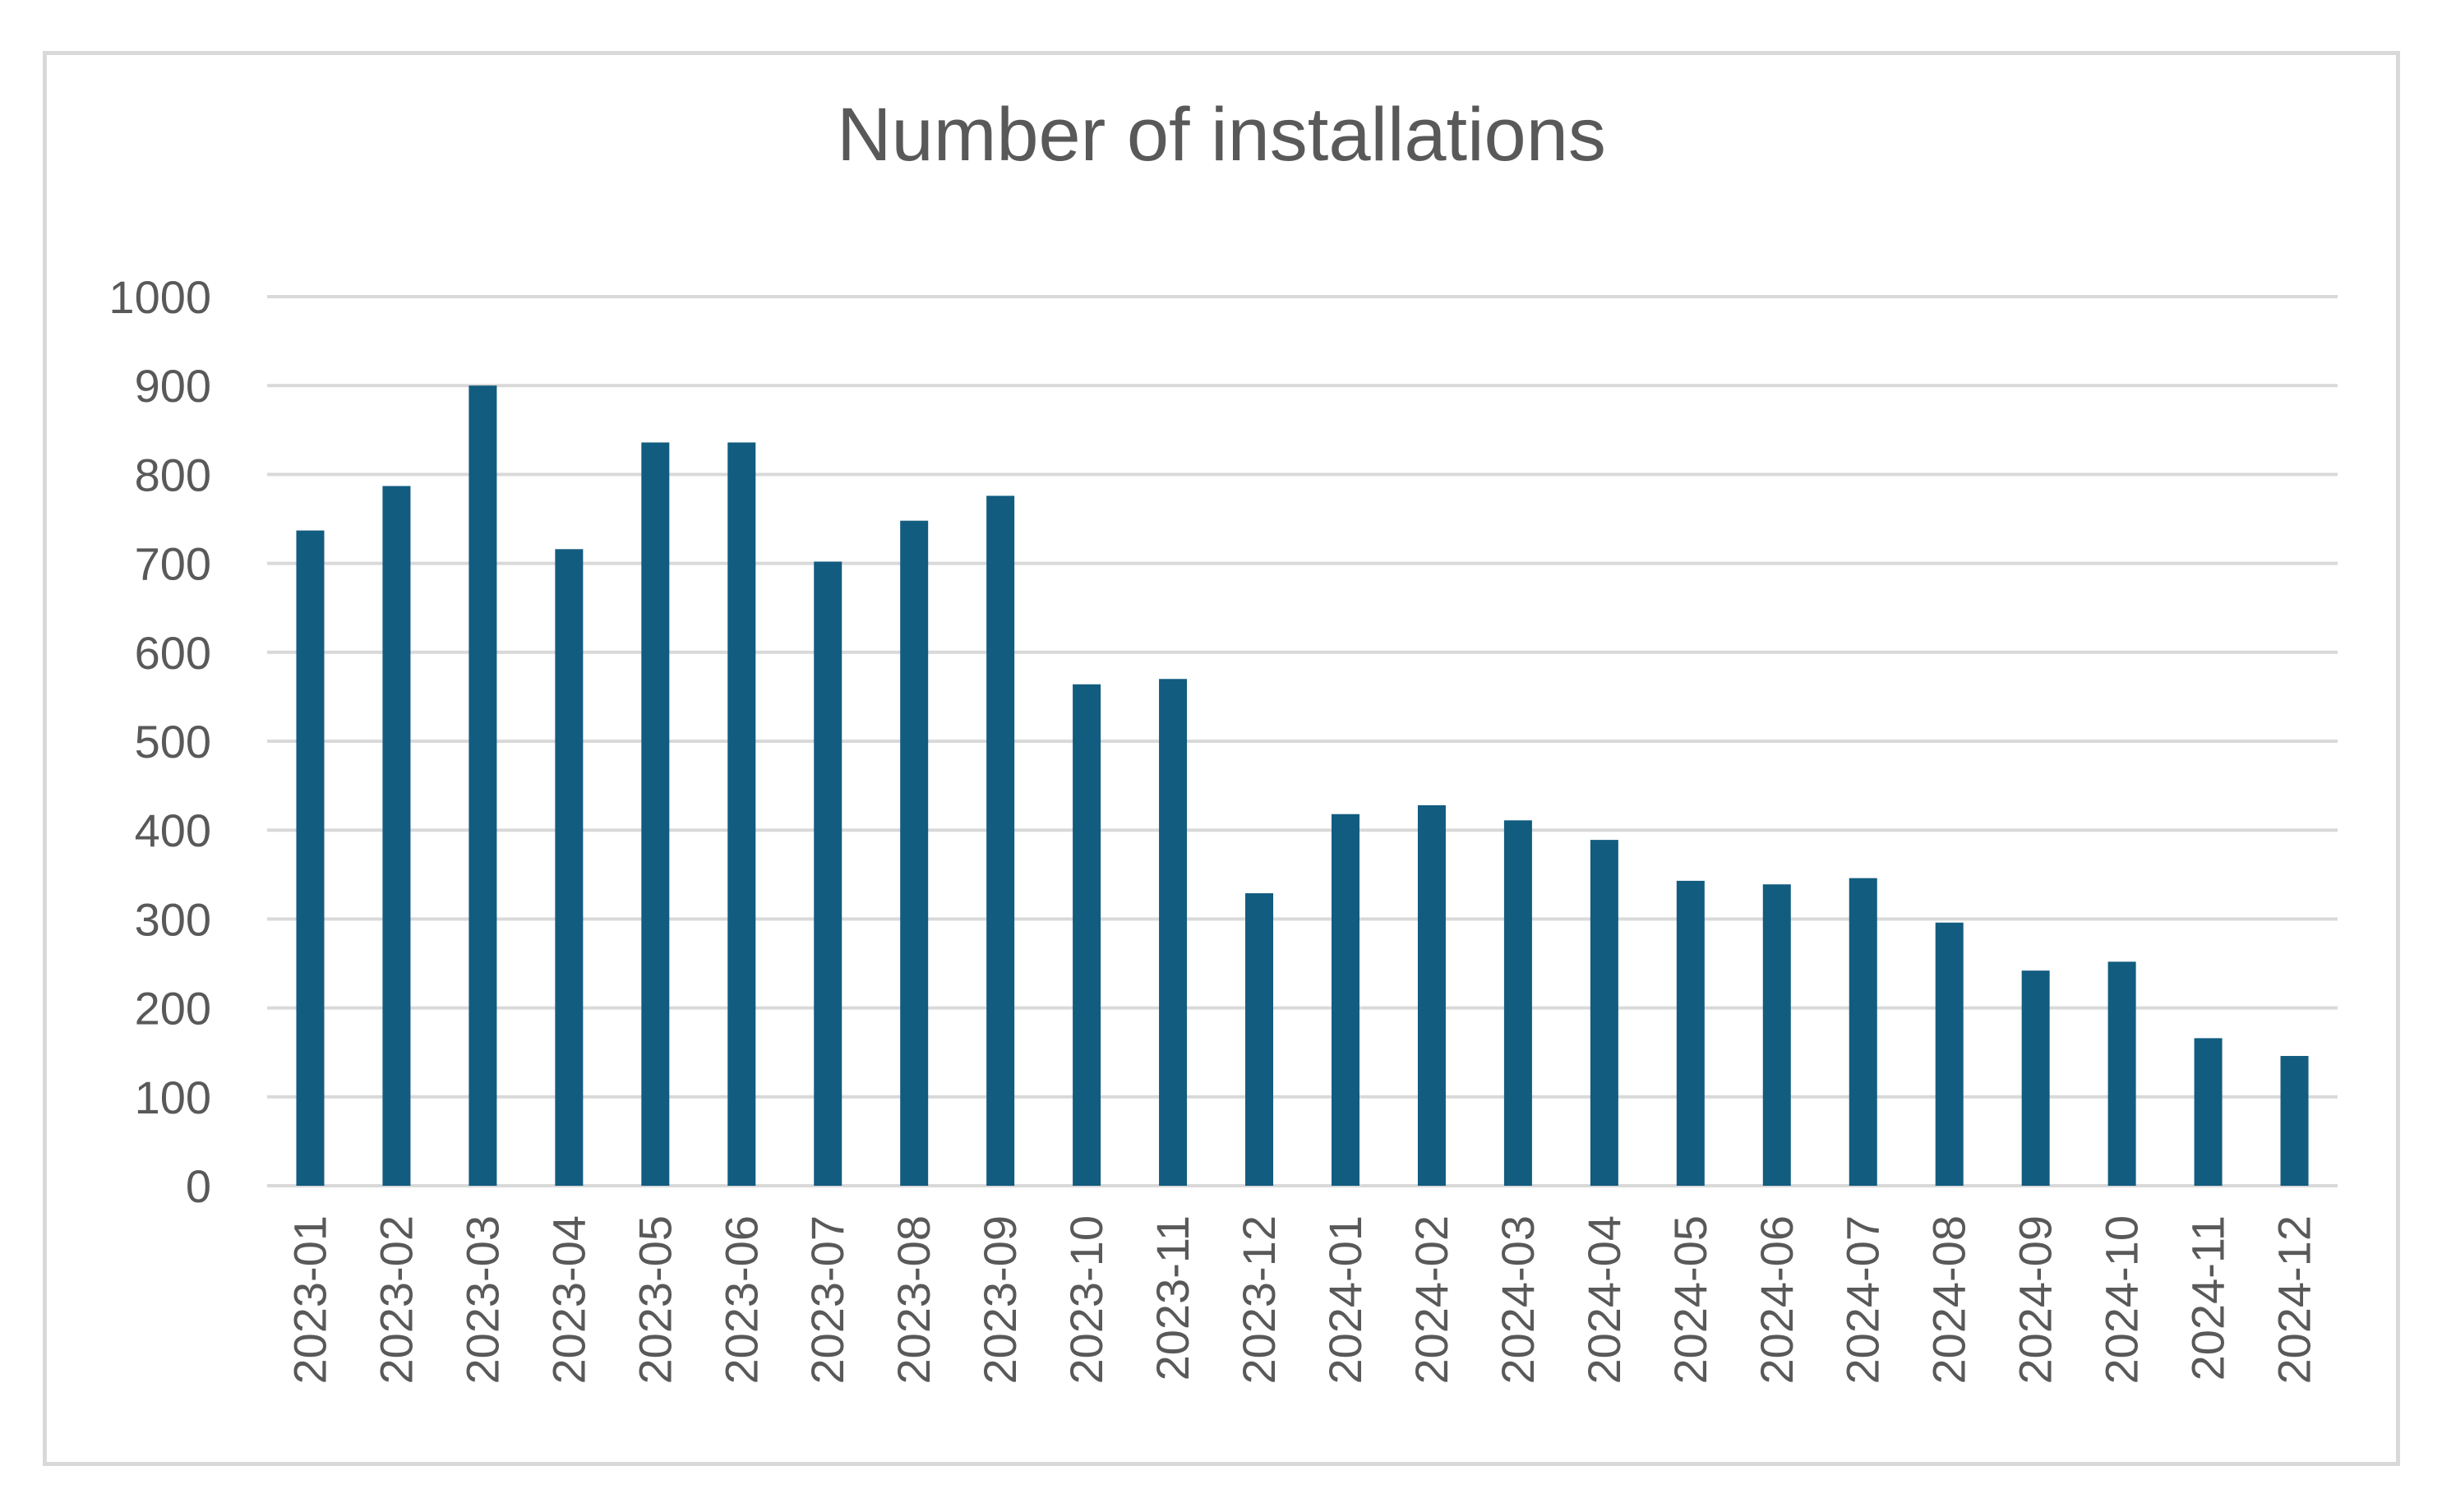 The image size is (2442, 1512). Describe the element at coordinates (1777, 1300) in the screenshot. I see `x-tick-label: 2024-06` at that location.